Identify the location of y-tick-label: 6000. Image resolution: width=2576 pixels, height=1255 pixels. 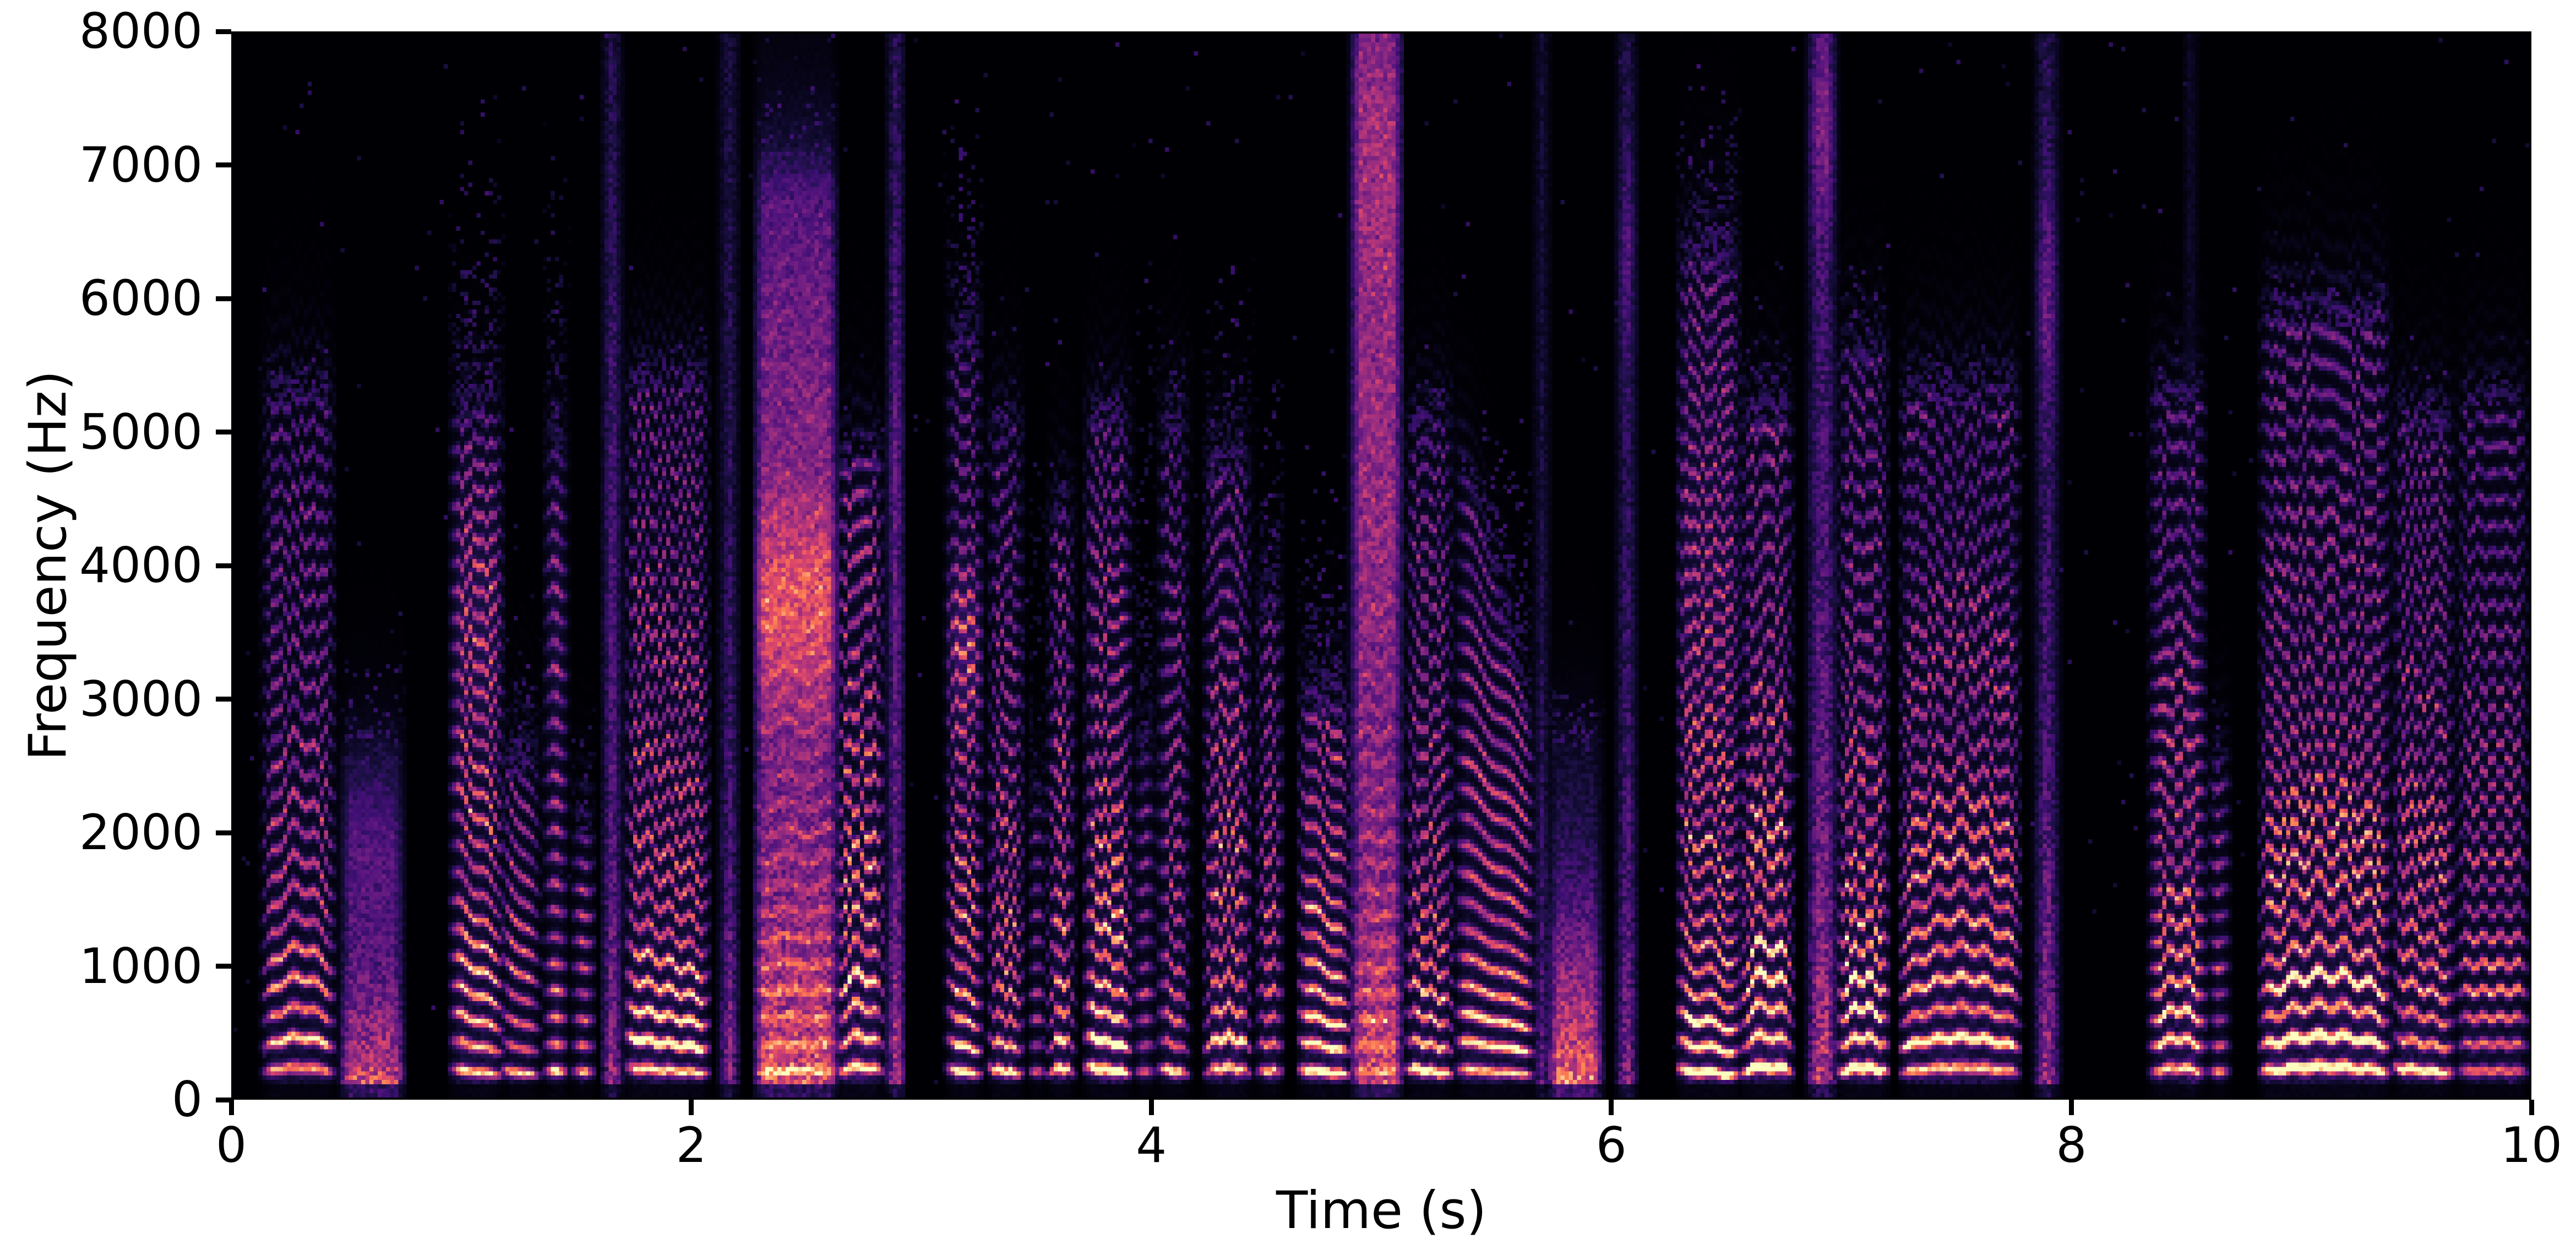
(141, 299).